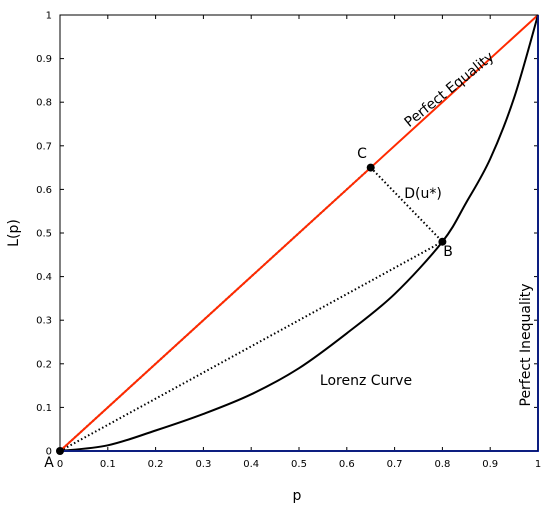 The width and height of the screenshot is (550, 509). What do you see at coordinates (14, 233) in the screenshot?
I see `y-axis-label: L(p)` at bounding box center [14, 233].